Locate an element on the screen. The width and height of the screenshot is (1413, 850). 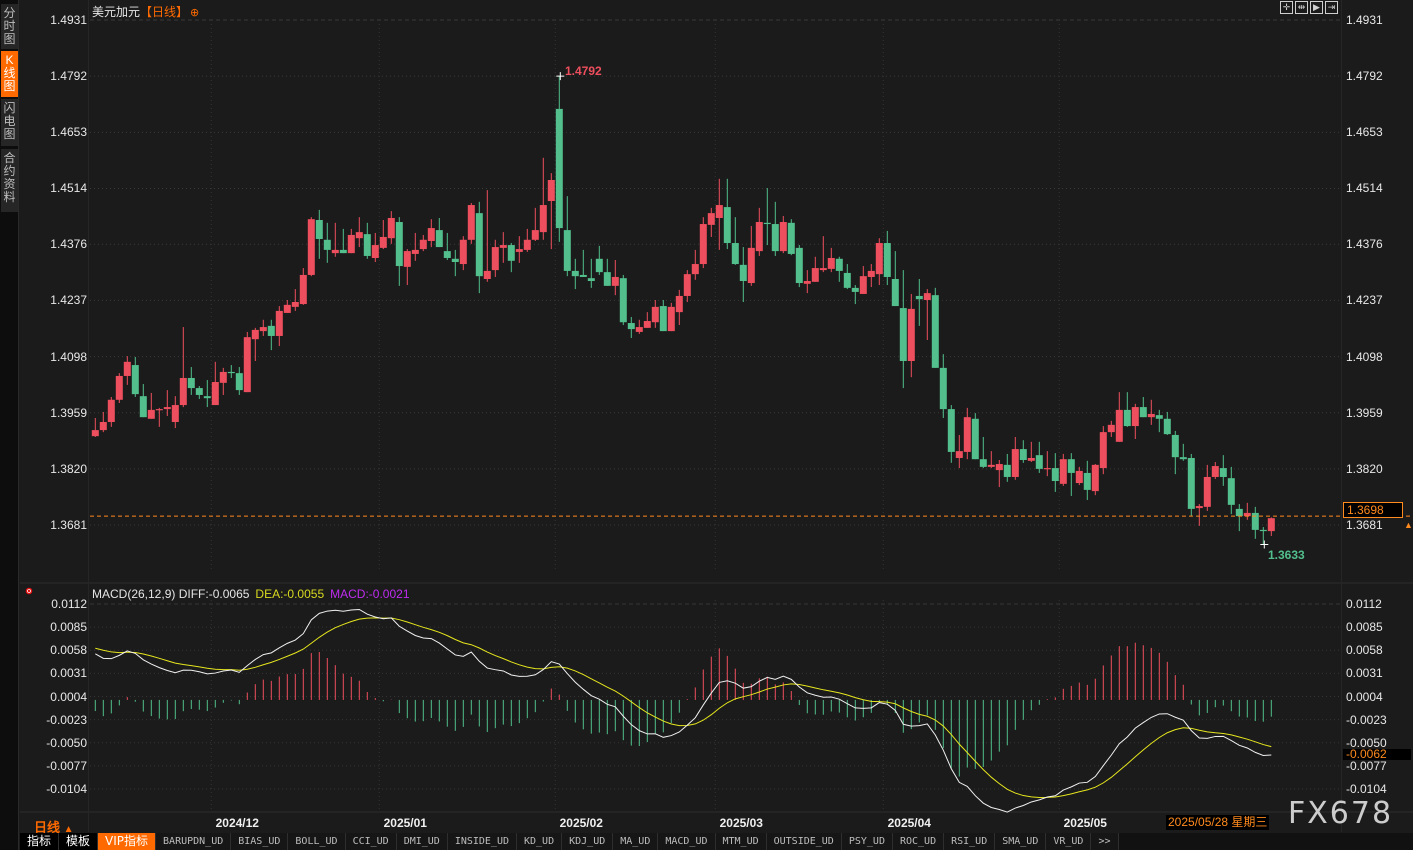
indicator-tab-psy-ud: PSY_UD is located at coordinates (867, 841).